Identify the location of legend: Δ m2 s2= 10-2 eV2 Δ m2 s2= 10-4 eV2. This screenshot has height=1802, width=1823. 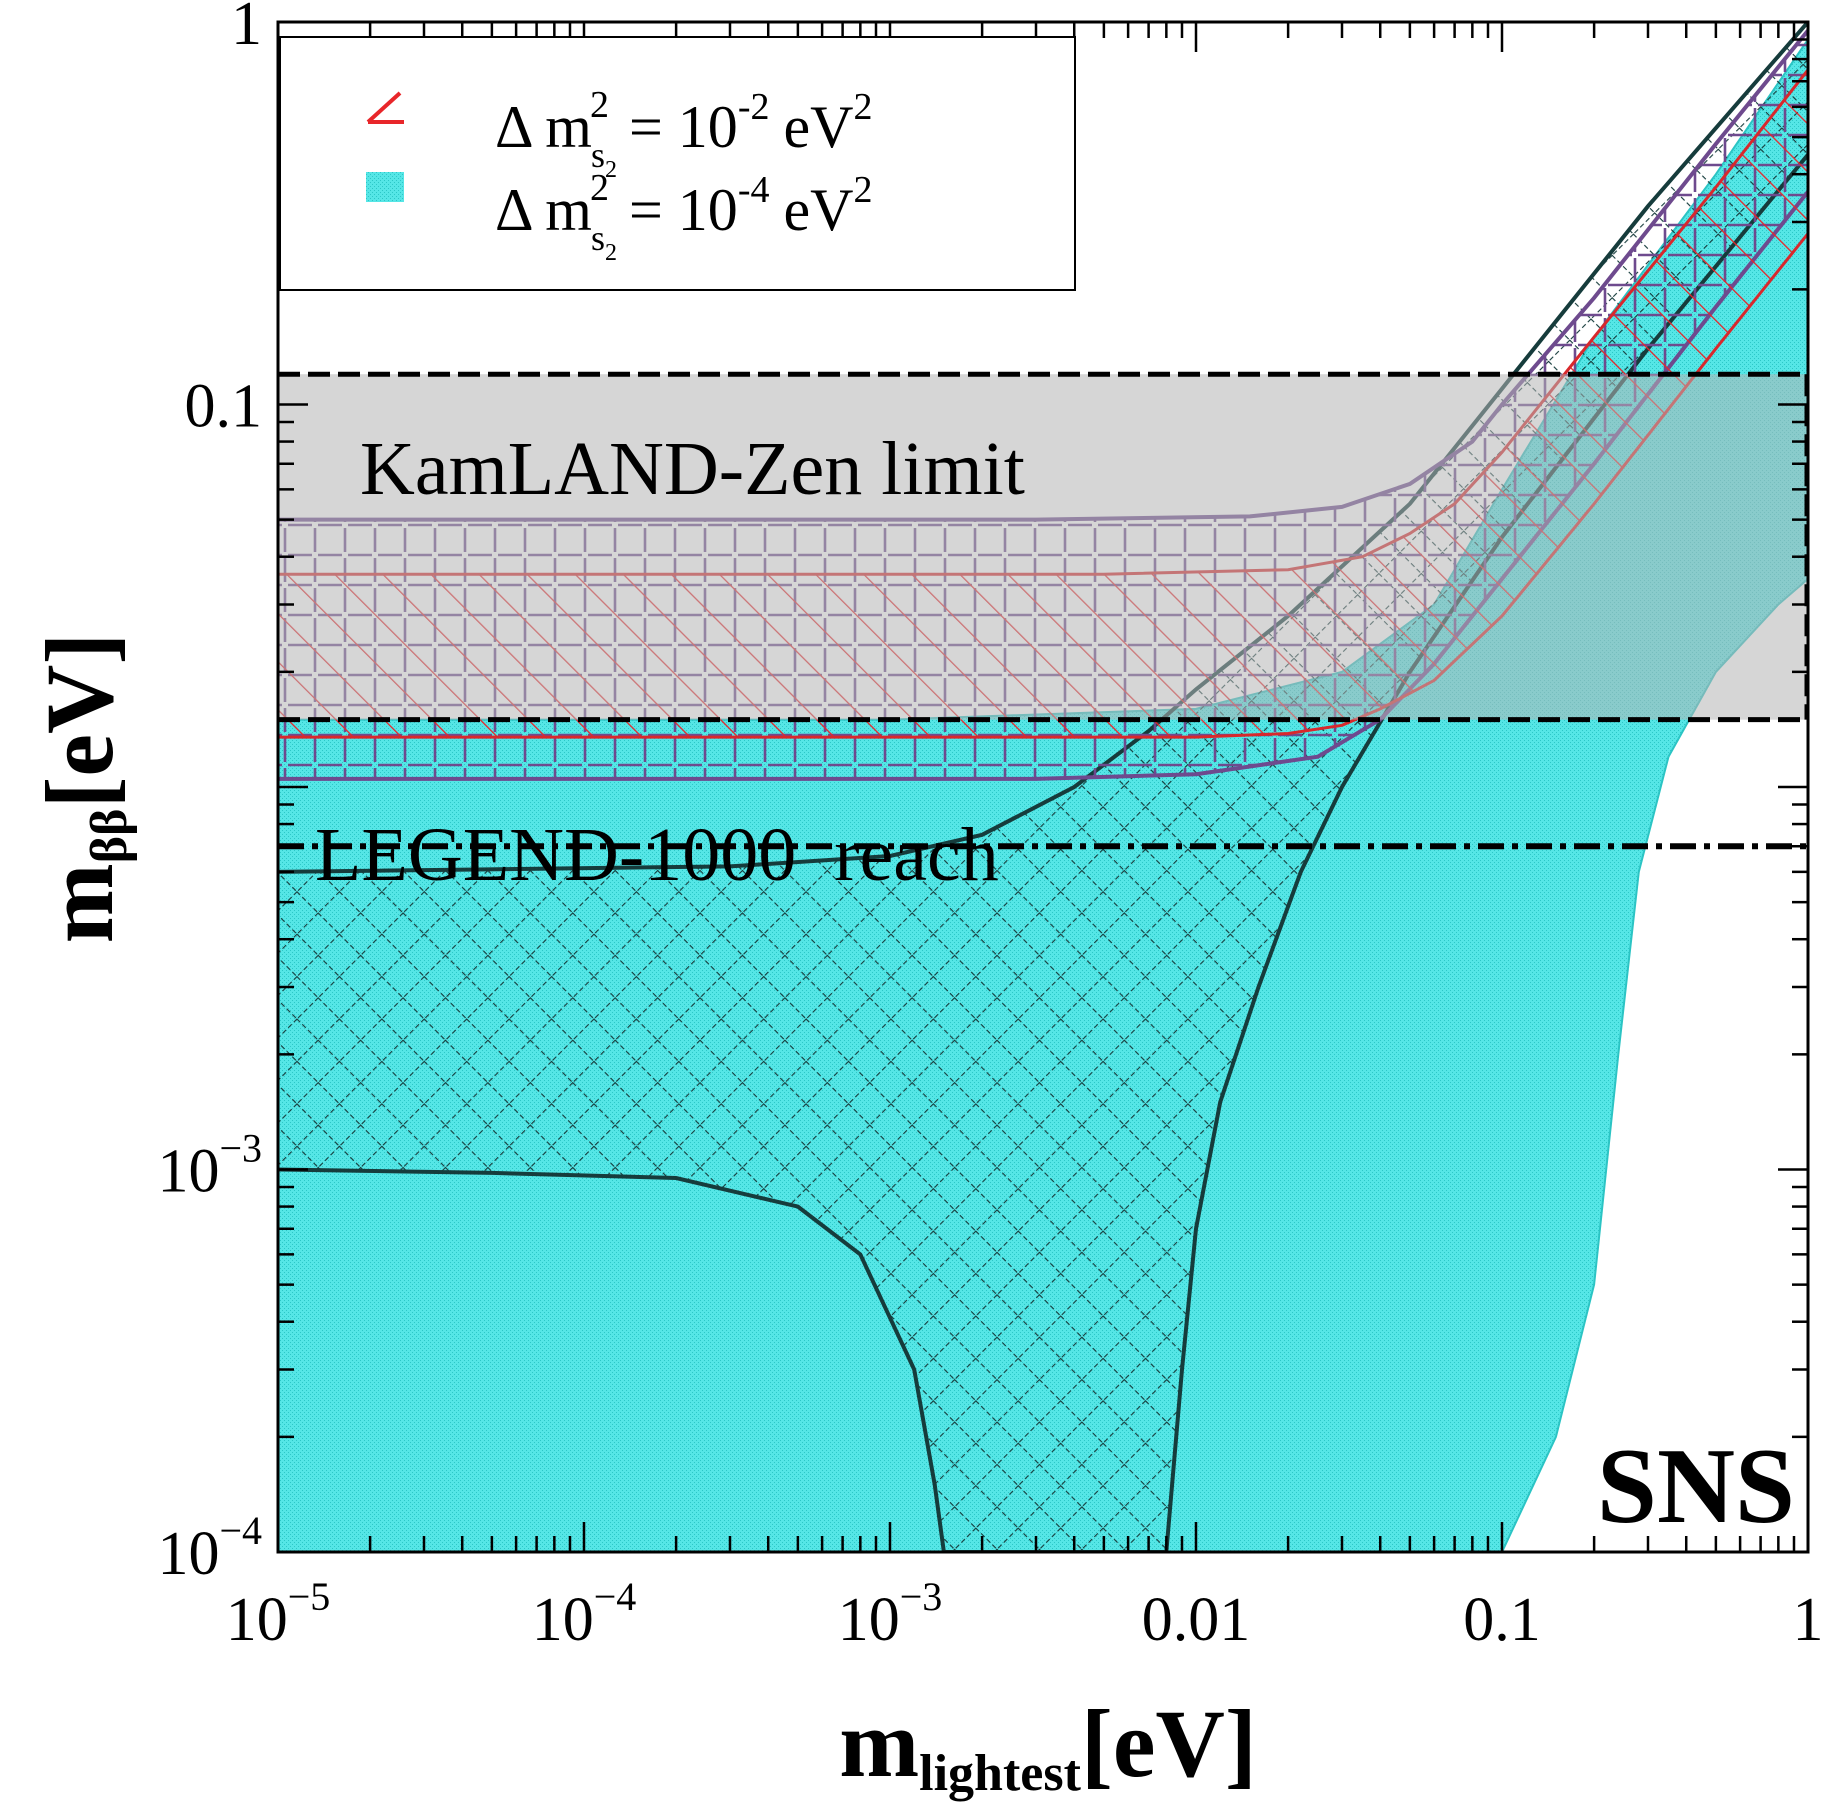
(677, 163).